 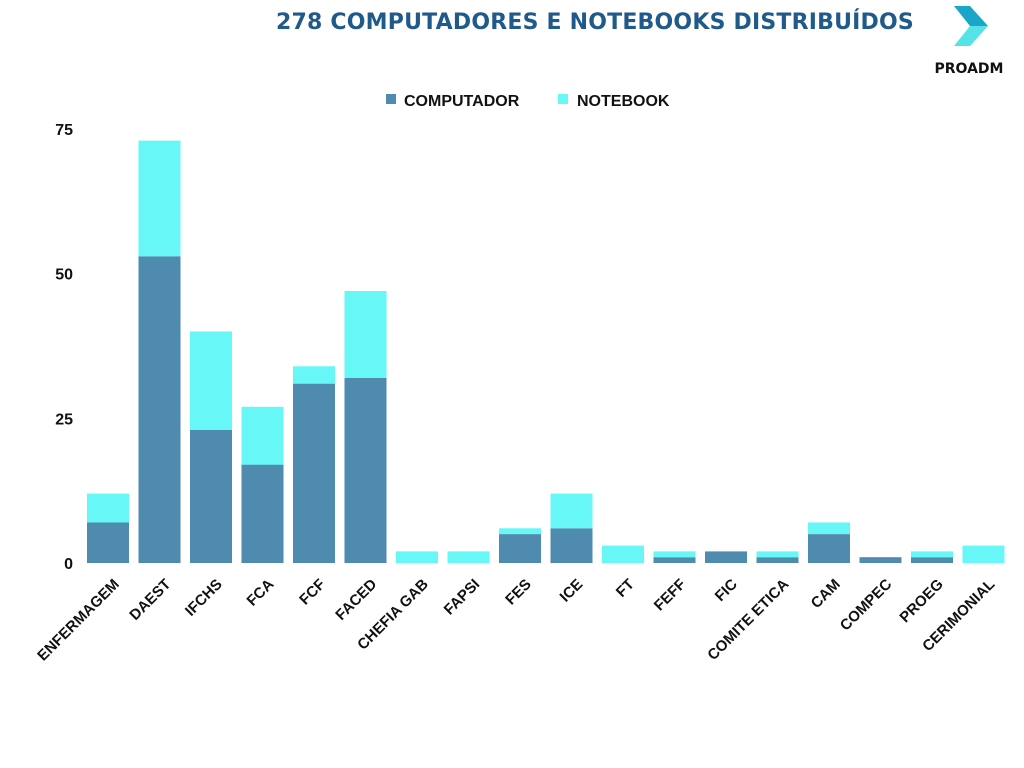 I want to click on bar-notebook-chefia-gab, so click(x=417, y=557).